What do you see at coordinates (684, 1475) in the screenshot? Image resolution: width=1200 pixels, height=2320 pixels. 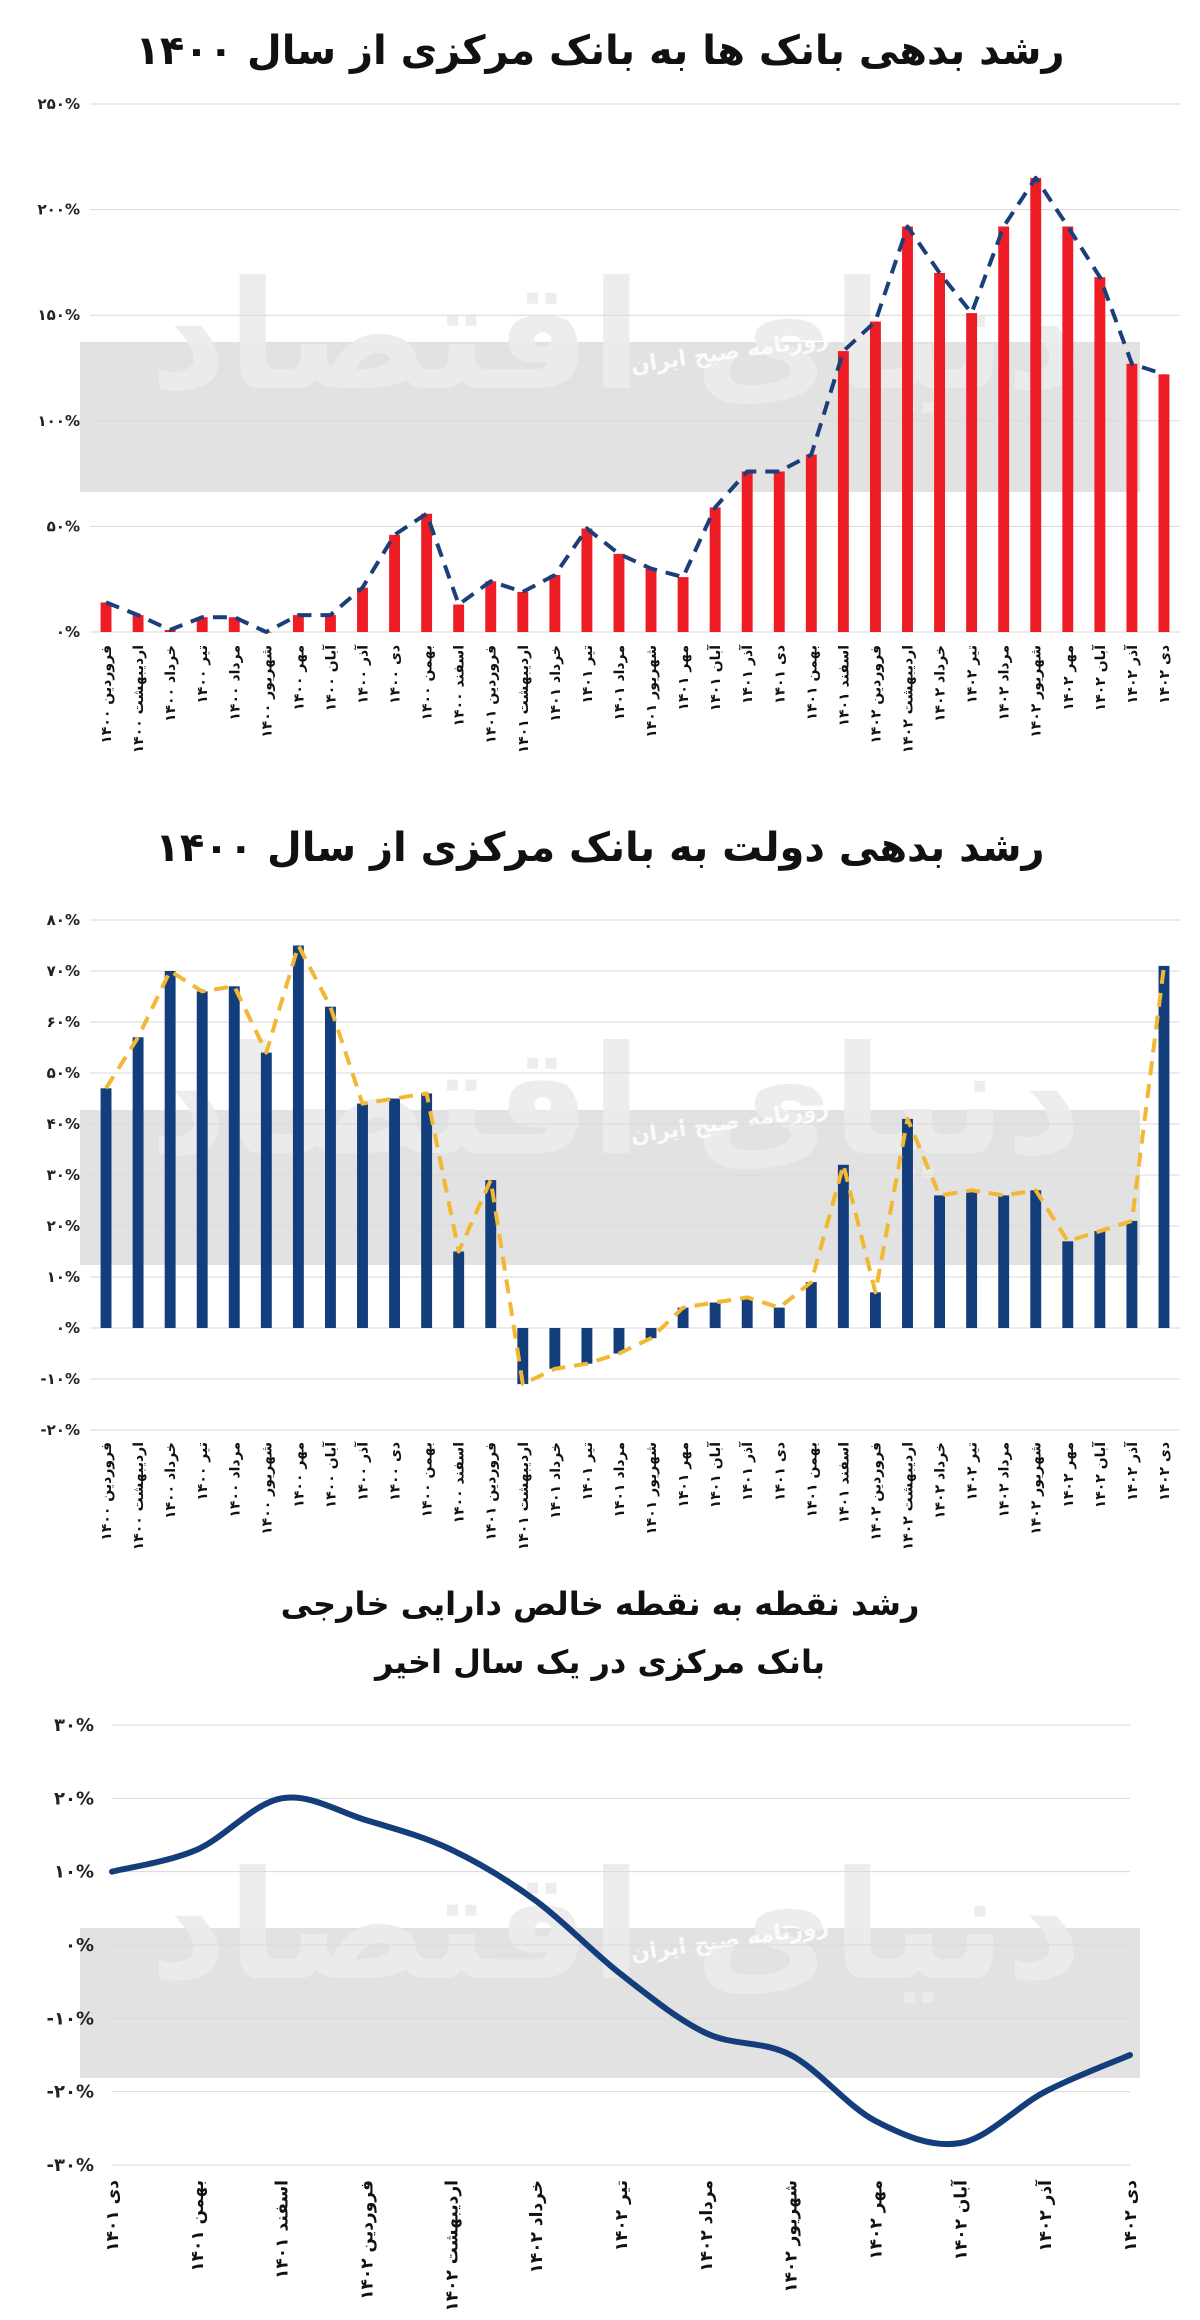 I see `x-tick-label: مهر ۱۴۰۱` at bounding box center [684, 1475].